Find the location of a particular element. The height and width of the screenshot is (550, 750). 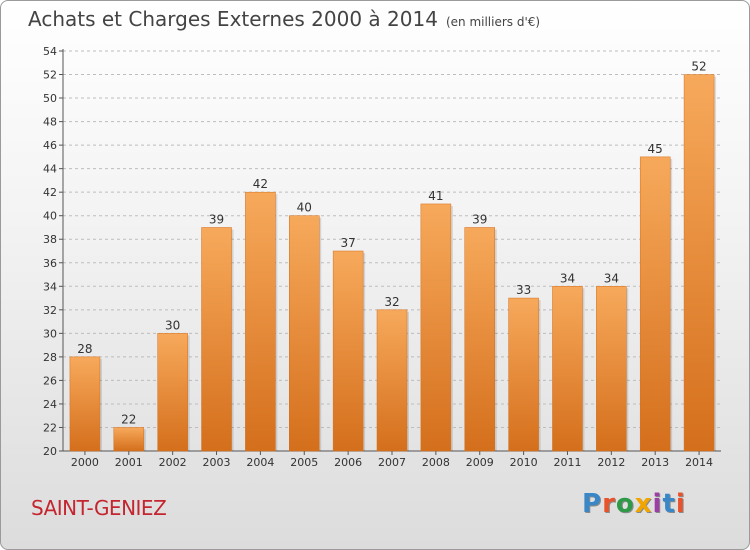

value-label: 37 is located at coordinates (347, 243).